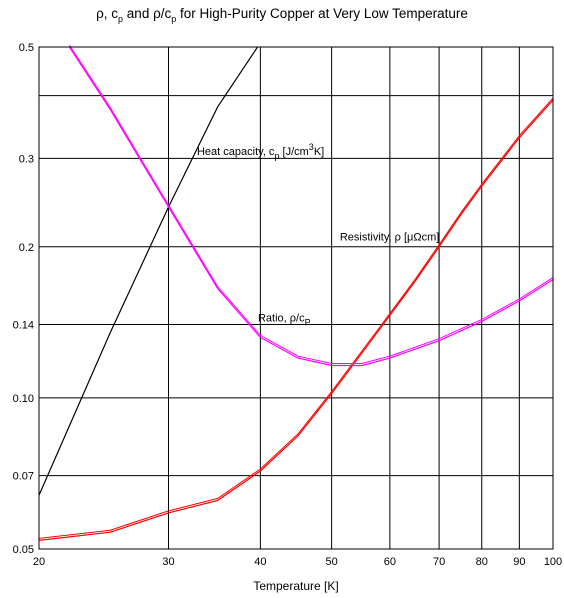 The image size is (564, 598). I want to click on x-tick-label: 80, so click(482, 562).